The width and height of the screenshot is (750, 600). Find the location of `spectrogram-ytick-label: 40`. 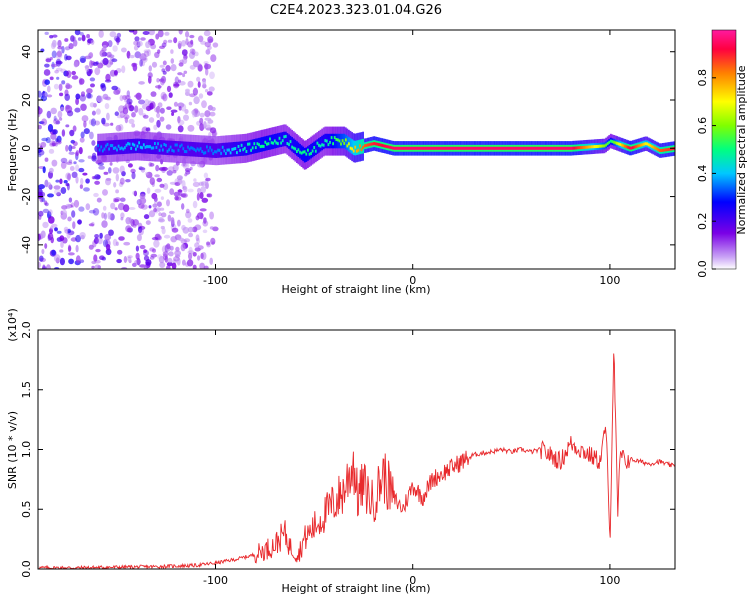

spectrogram-ytick-label: 40 is located at coordinates (26, 52).